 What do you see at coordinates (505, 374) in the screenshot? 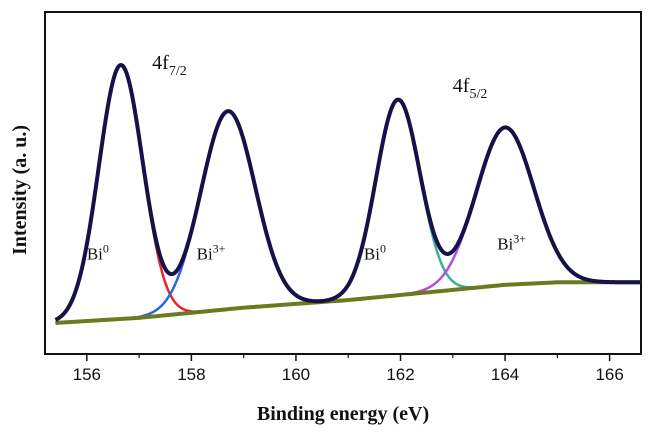
I see `x-tick-label: 164` at bounding box center [505, 374].